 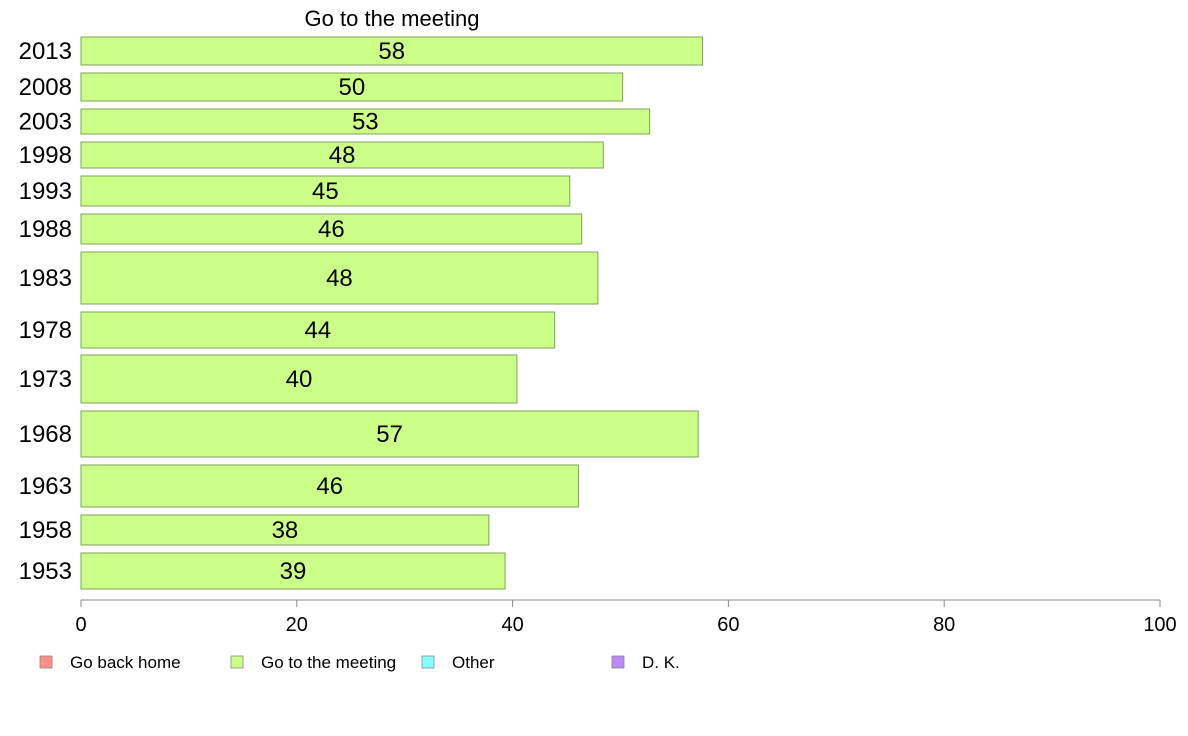 I want to click on category-label-1993: 1993, so click(x=45, y=191).